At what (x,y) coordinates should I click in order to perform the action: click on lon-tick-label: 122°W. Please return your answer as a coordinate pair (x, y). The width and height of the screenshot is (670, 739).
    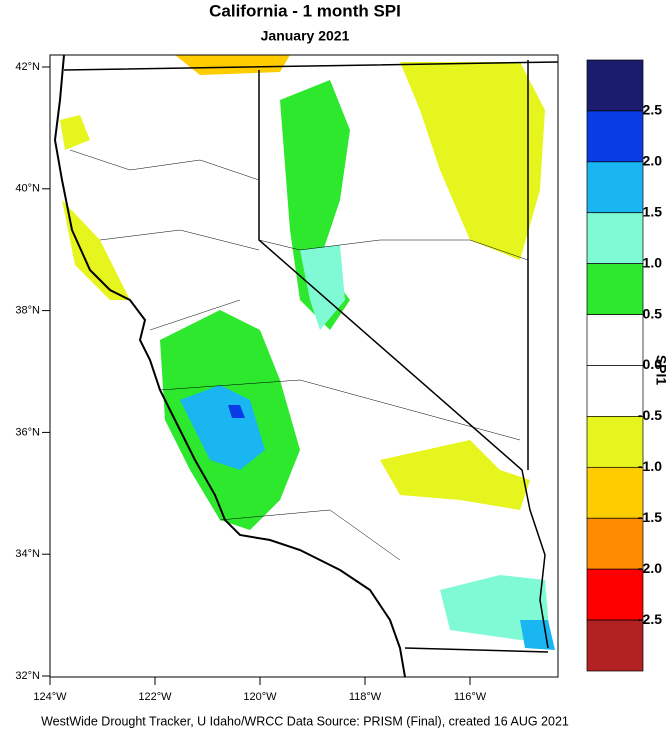
    Looking at the image, I should click on (155, 697).